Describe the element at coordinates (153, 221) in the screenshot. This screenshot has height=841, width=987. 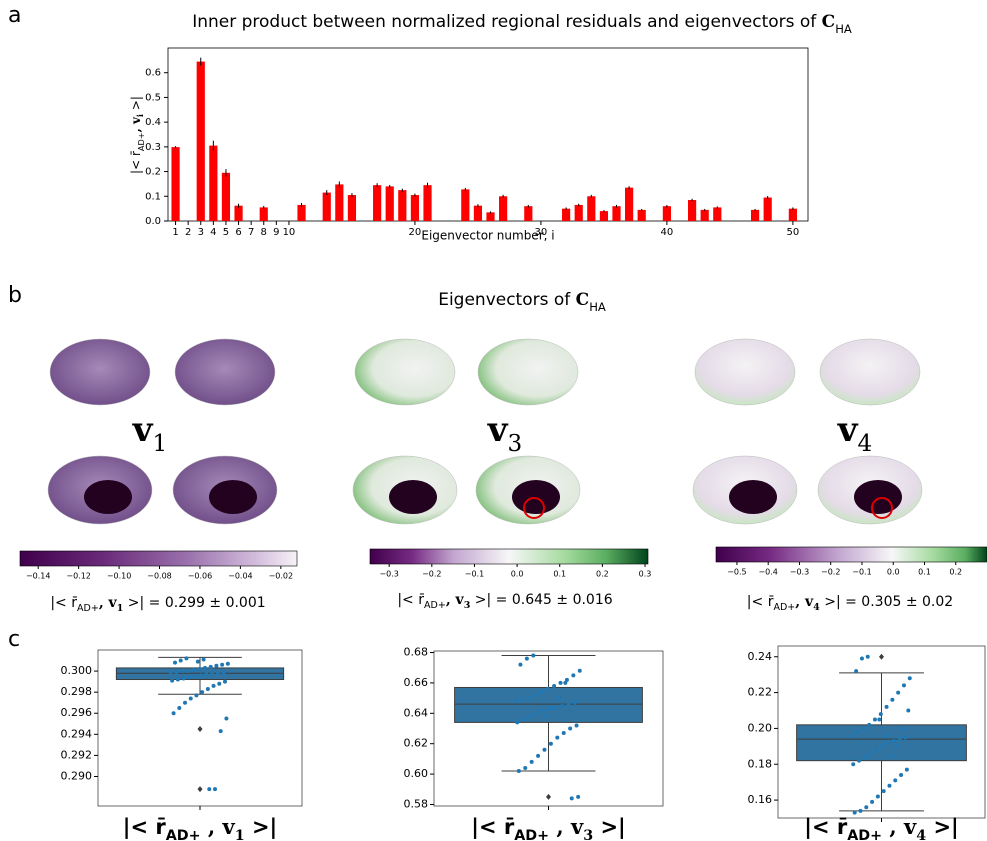
I see `y-tick-label: 0.0` at that location.